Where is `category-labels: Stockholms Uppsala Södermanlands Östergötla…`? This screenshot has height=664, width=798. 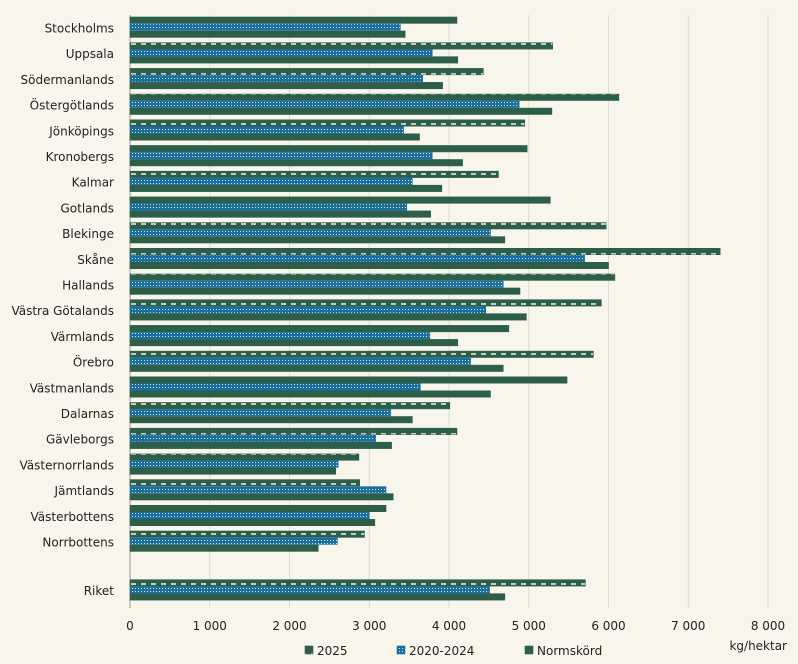
category-labels: Stockholms Uppsala Södermanlands Östergötla… is located at coordinates (62, 310).